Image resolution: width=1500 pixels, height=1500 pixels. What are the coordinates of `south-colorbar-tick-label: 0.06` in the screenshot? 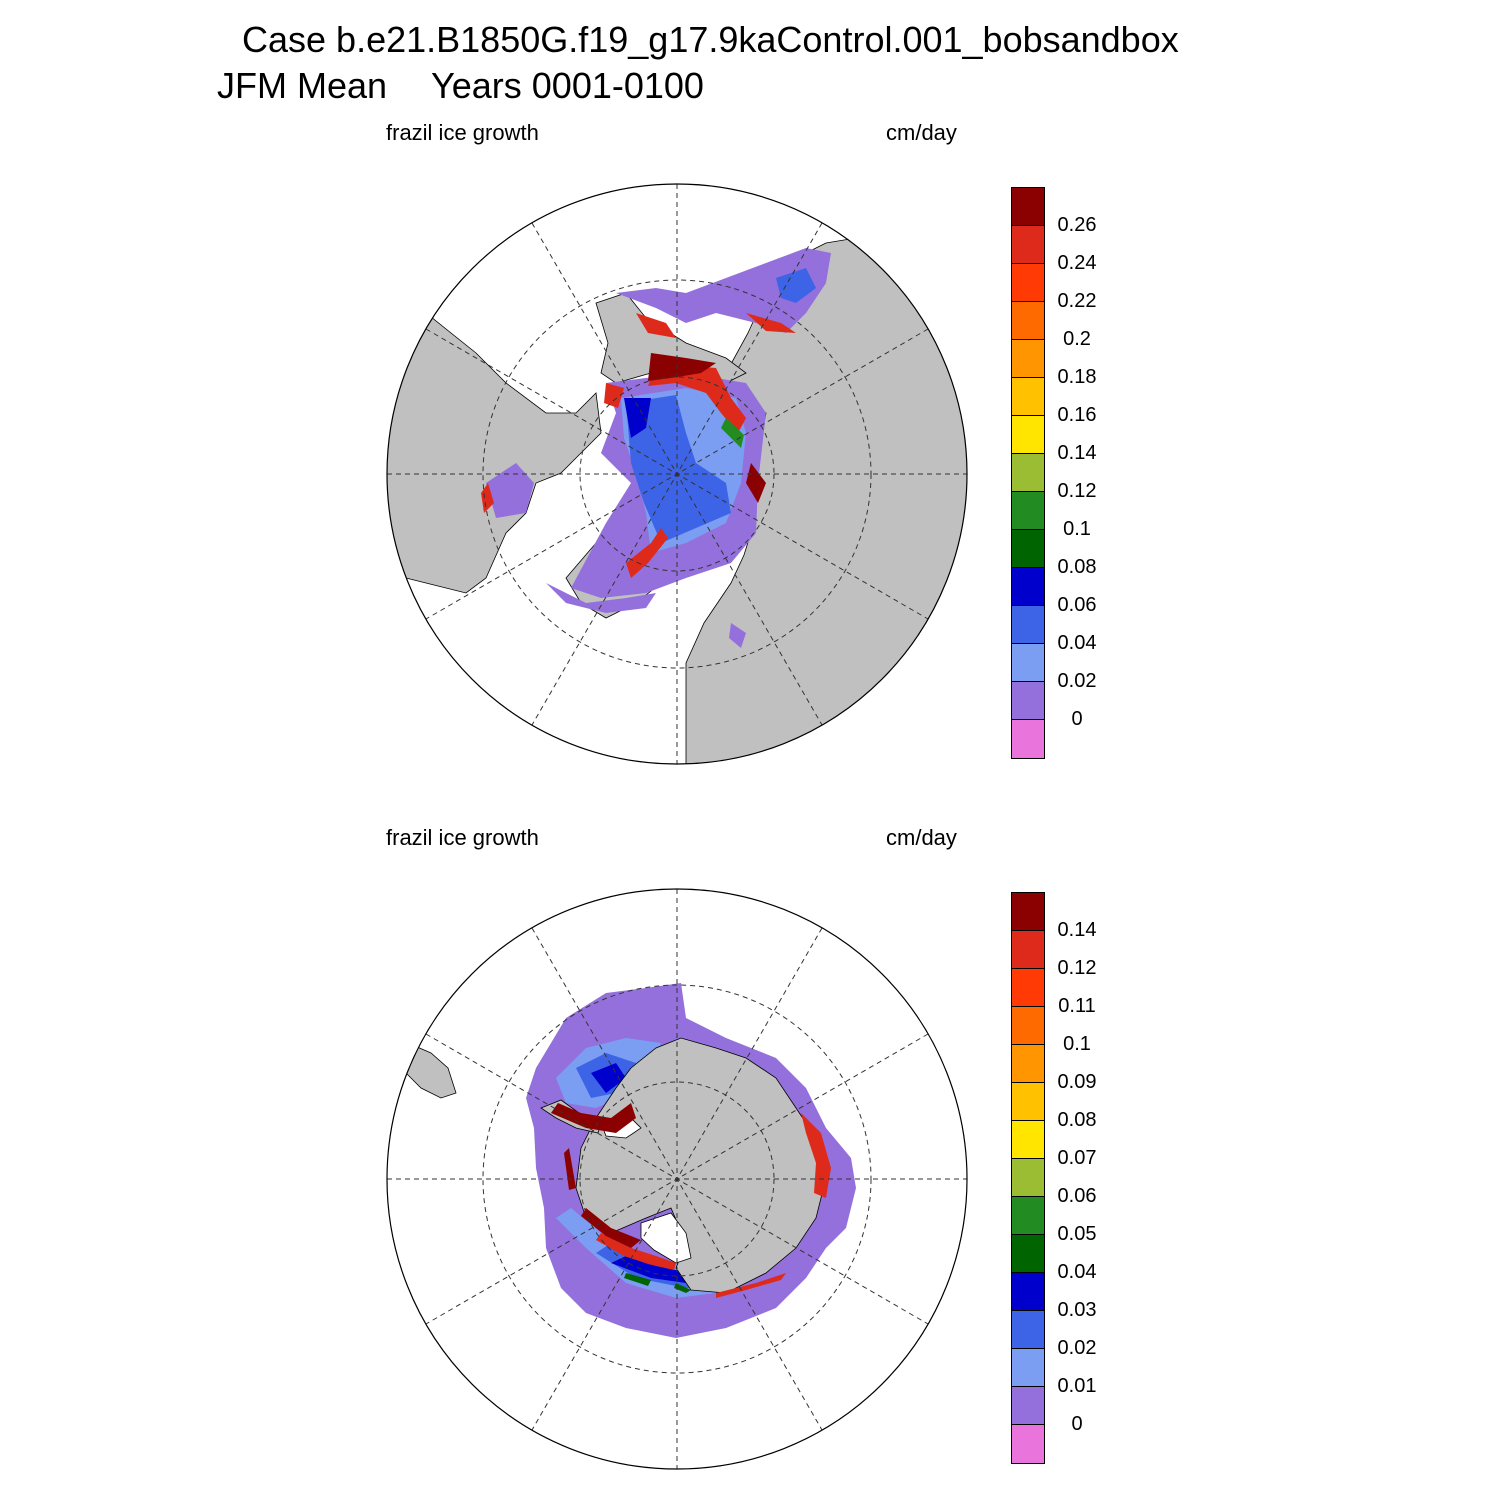 It's located at (1077, 1196).